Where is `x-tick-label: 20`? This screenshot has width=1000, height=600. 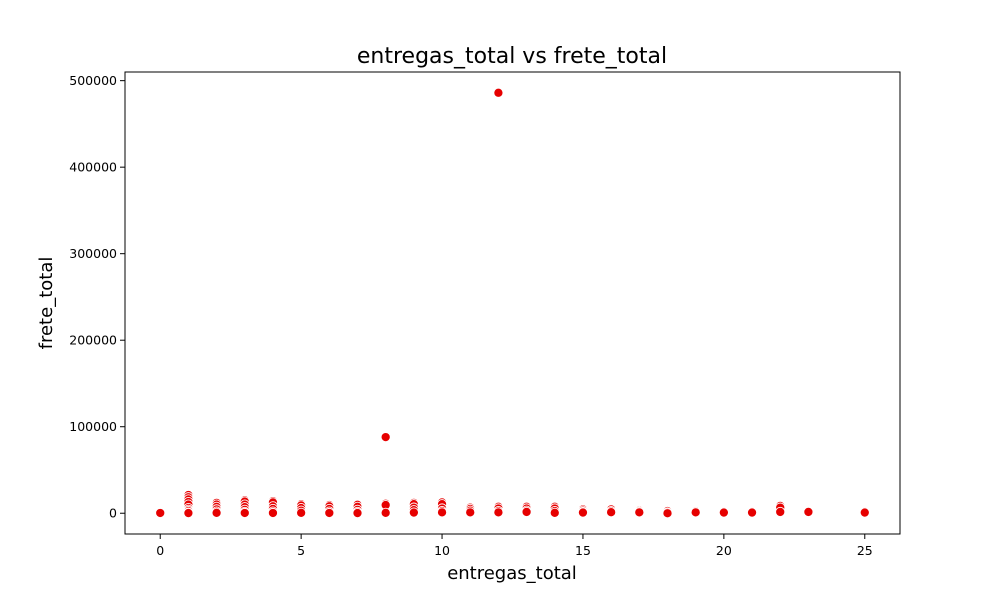
x-tick-label: 20 is located at coordinates (724, 550).